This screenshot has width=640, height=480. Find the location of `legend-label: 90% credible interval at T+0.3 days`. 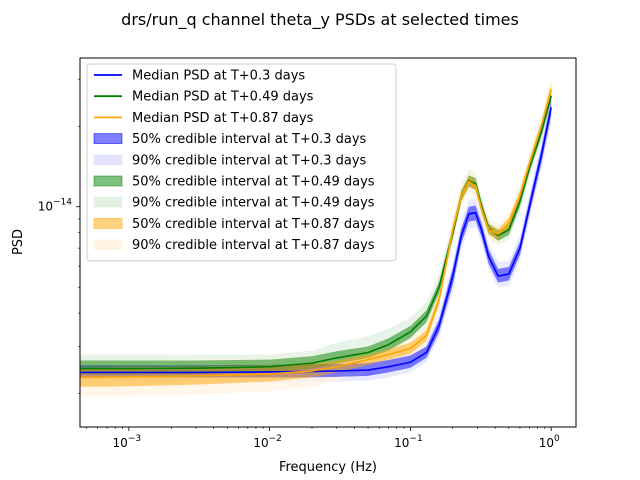

legend-label: 90% credible interval at T+0.3 days is located at coordinates (249, 160).